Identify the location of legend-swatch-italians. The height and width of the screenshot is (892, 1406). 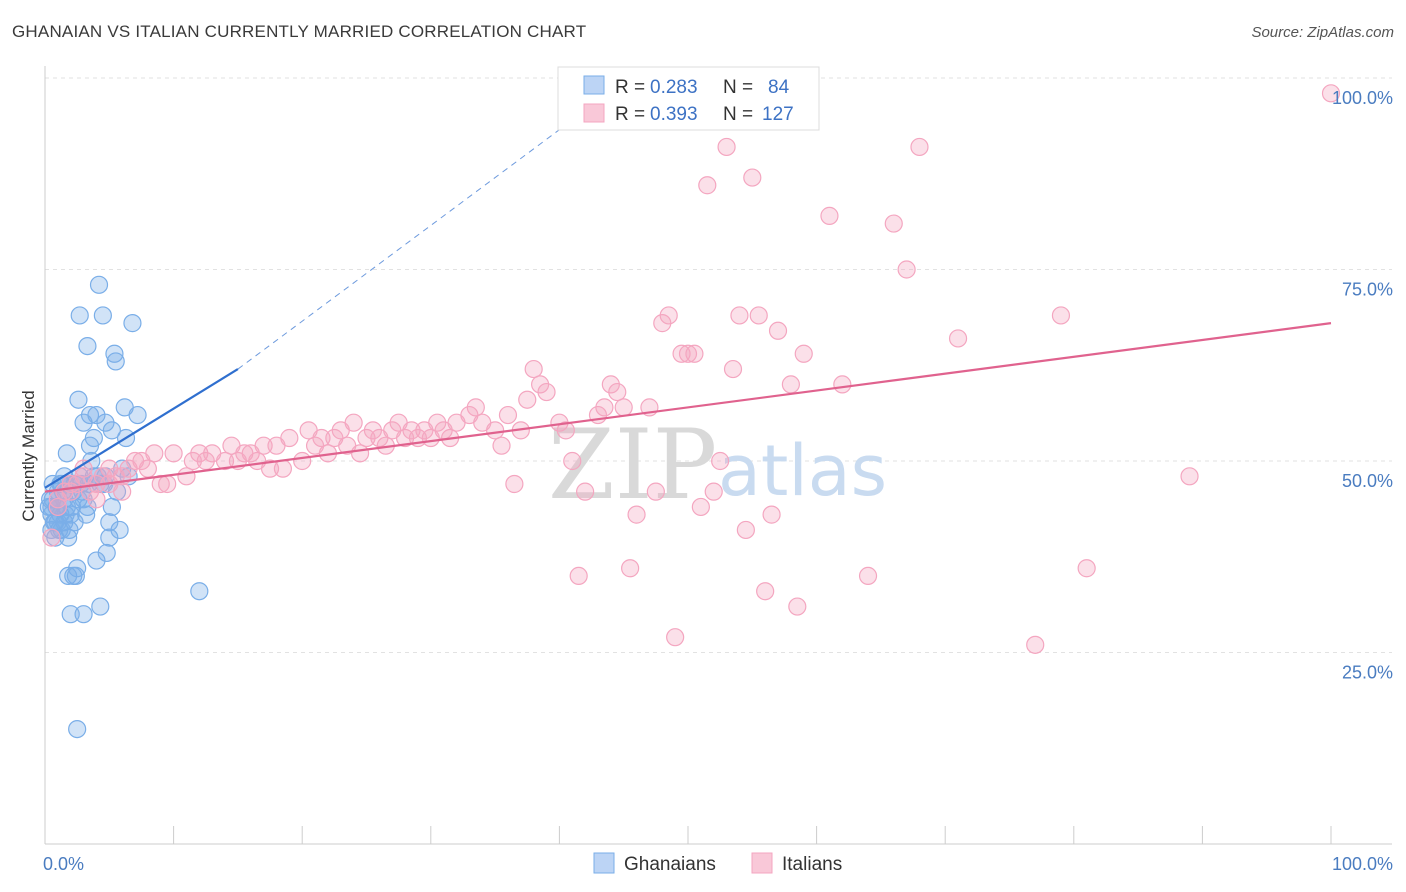
(762, 863).